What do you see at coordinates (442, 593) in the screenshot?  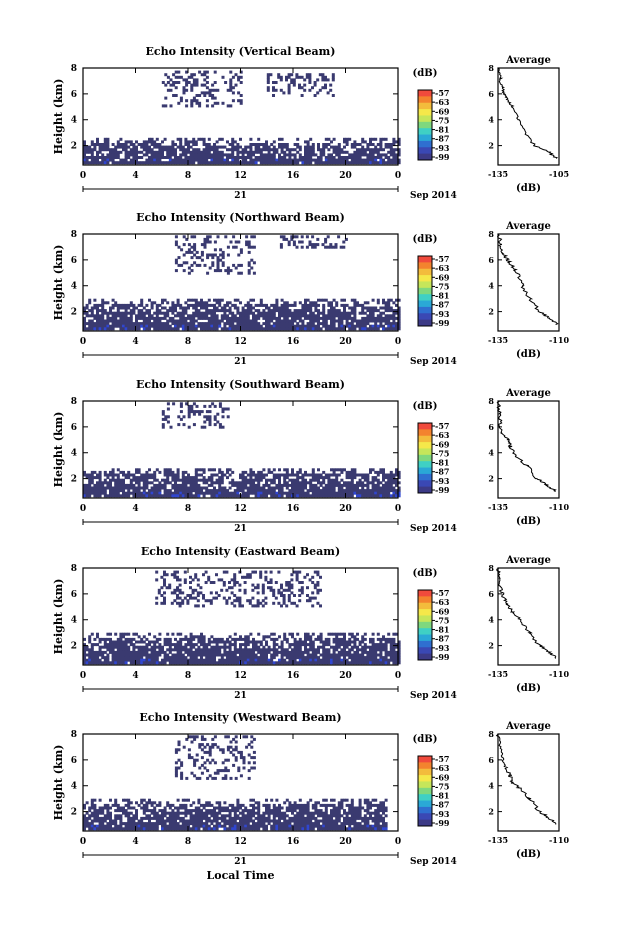 I see `colorbar-tick-label: -57` at bounding box center [442, 593].